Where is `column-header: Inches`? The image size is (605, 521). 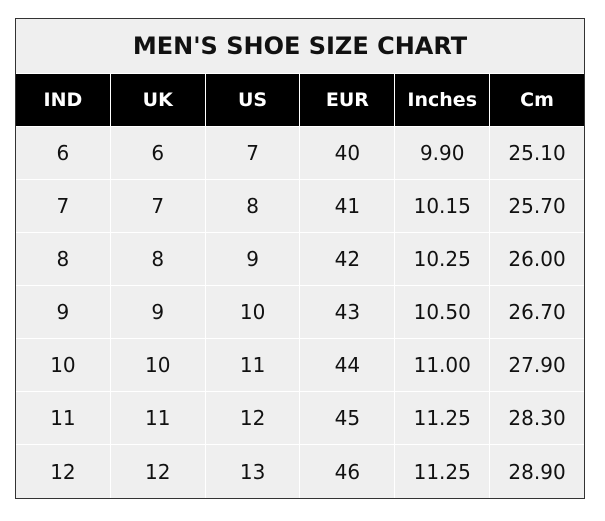
column-header: Inches is located at coordinates (443, 100).